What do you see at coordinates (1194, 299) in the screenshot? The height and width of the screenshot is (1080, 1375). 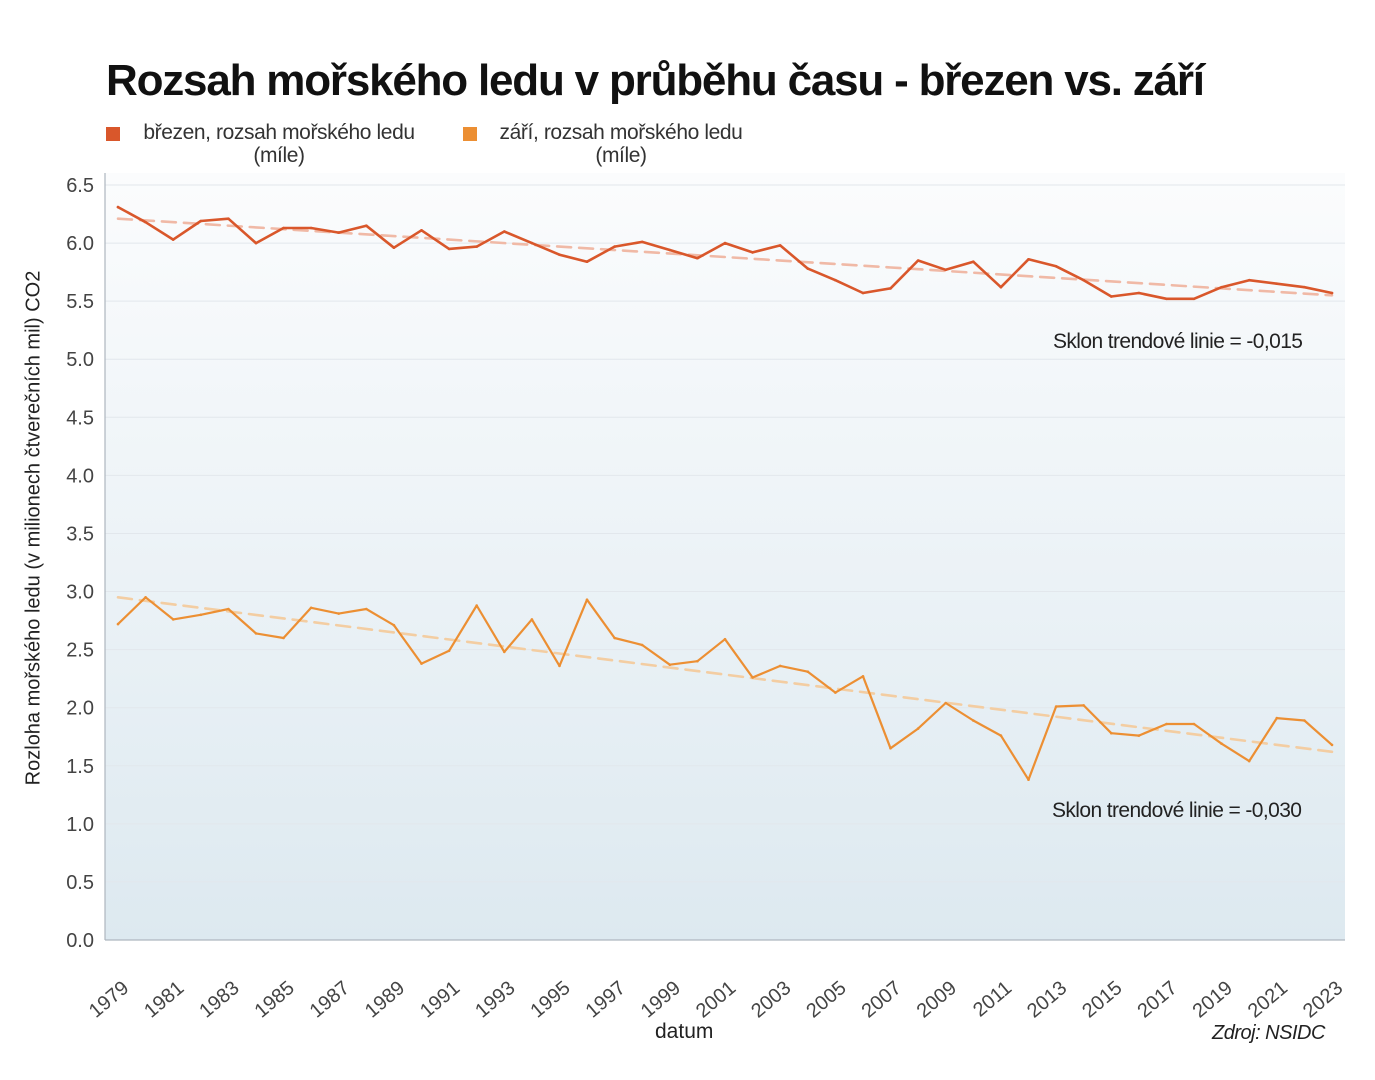 I see `data-point-march-2018` at bounding box center [1194, 299].